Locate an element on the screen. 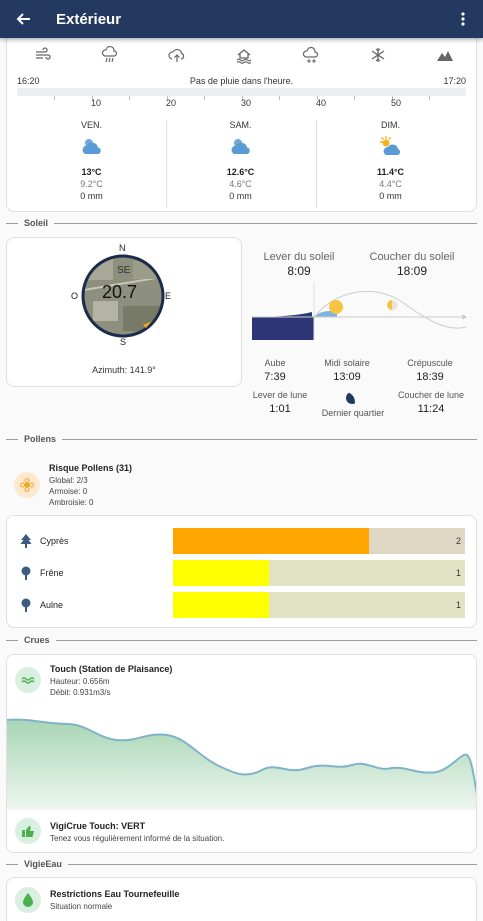  water-restriction-status: Situation normale is located at coordinates (81, 906).